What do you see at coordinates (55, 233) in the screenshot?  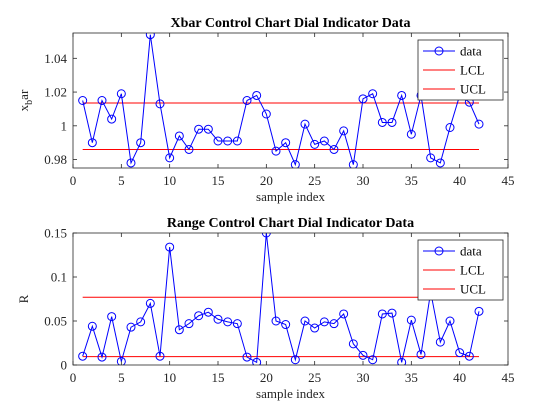 I see `y-tick-label: 0.15` at bounding box center [55, 233].